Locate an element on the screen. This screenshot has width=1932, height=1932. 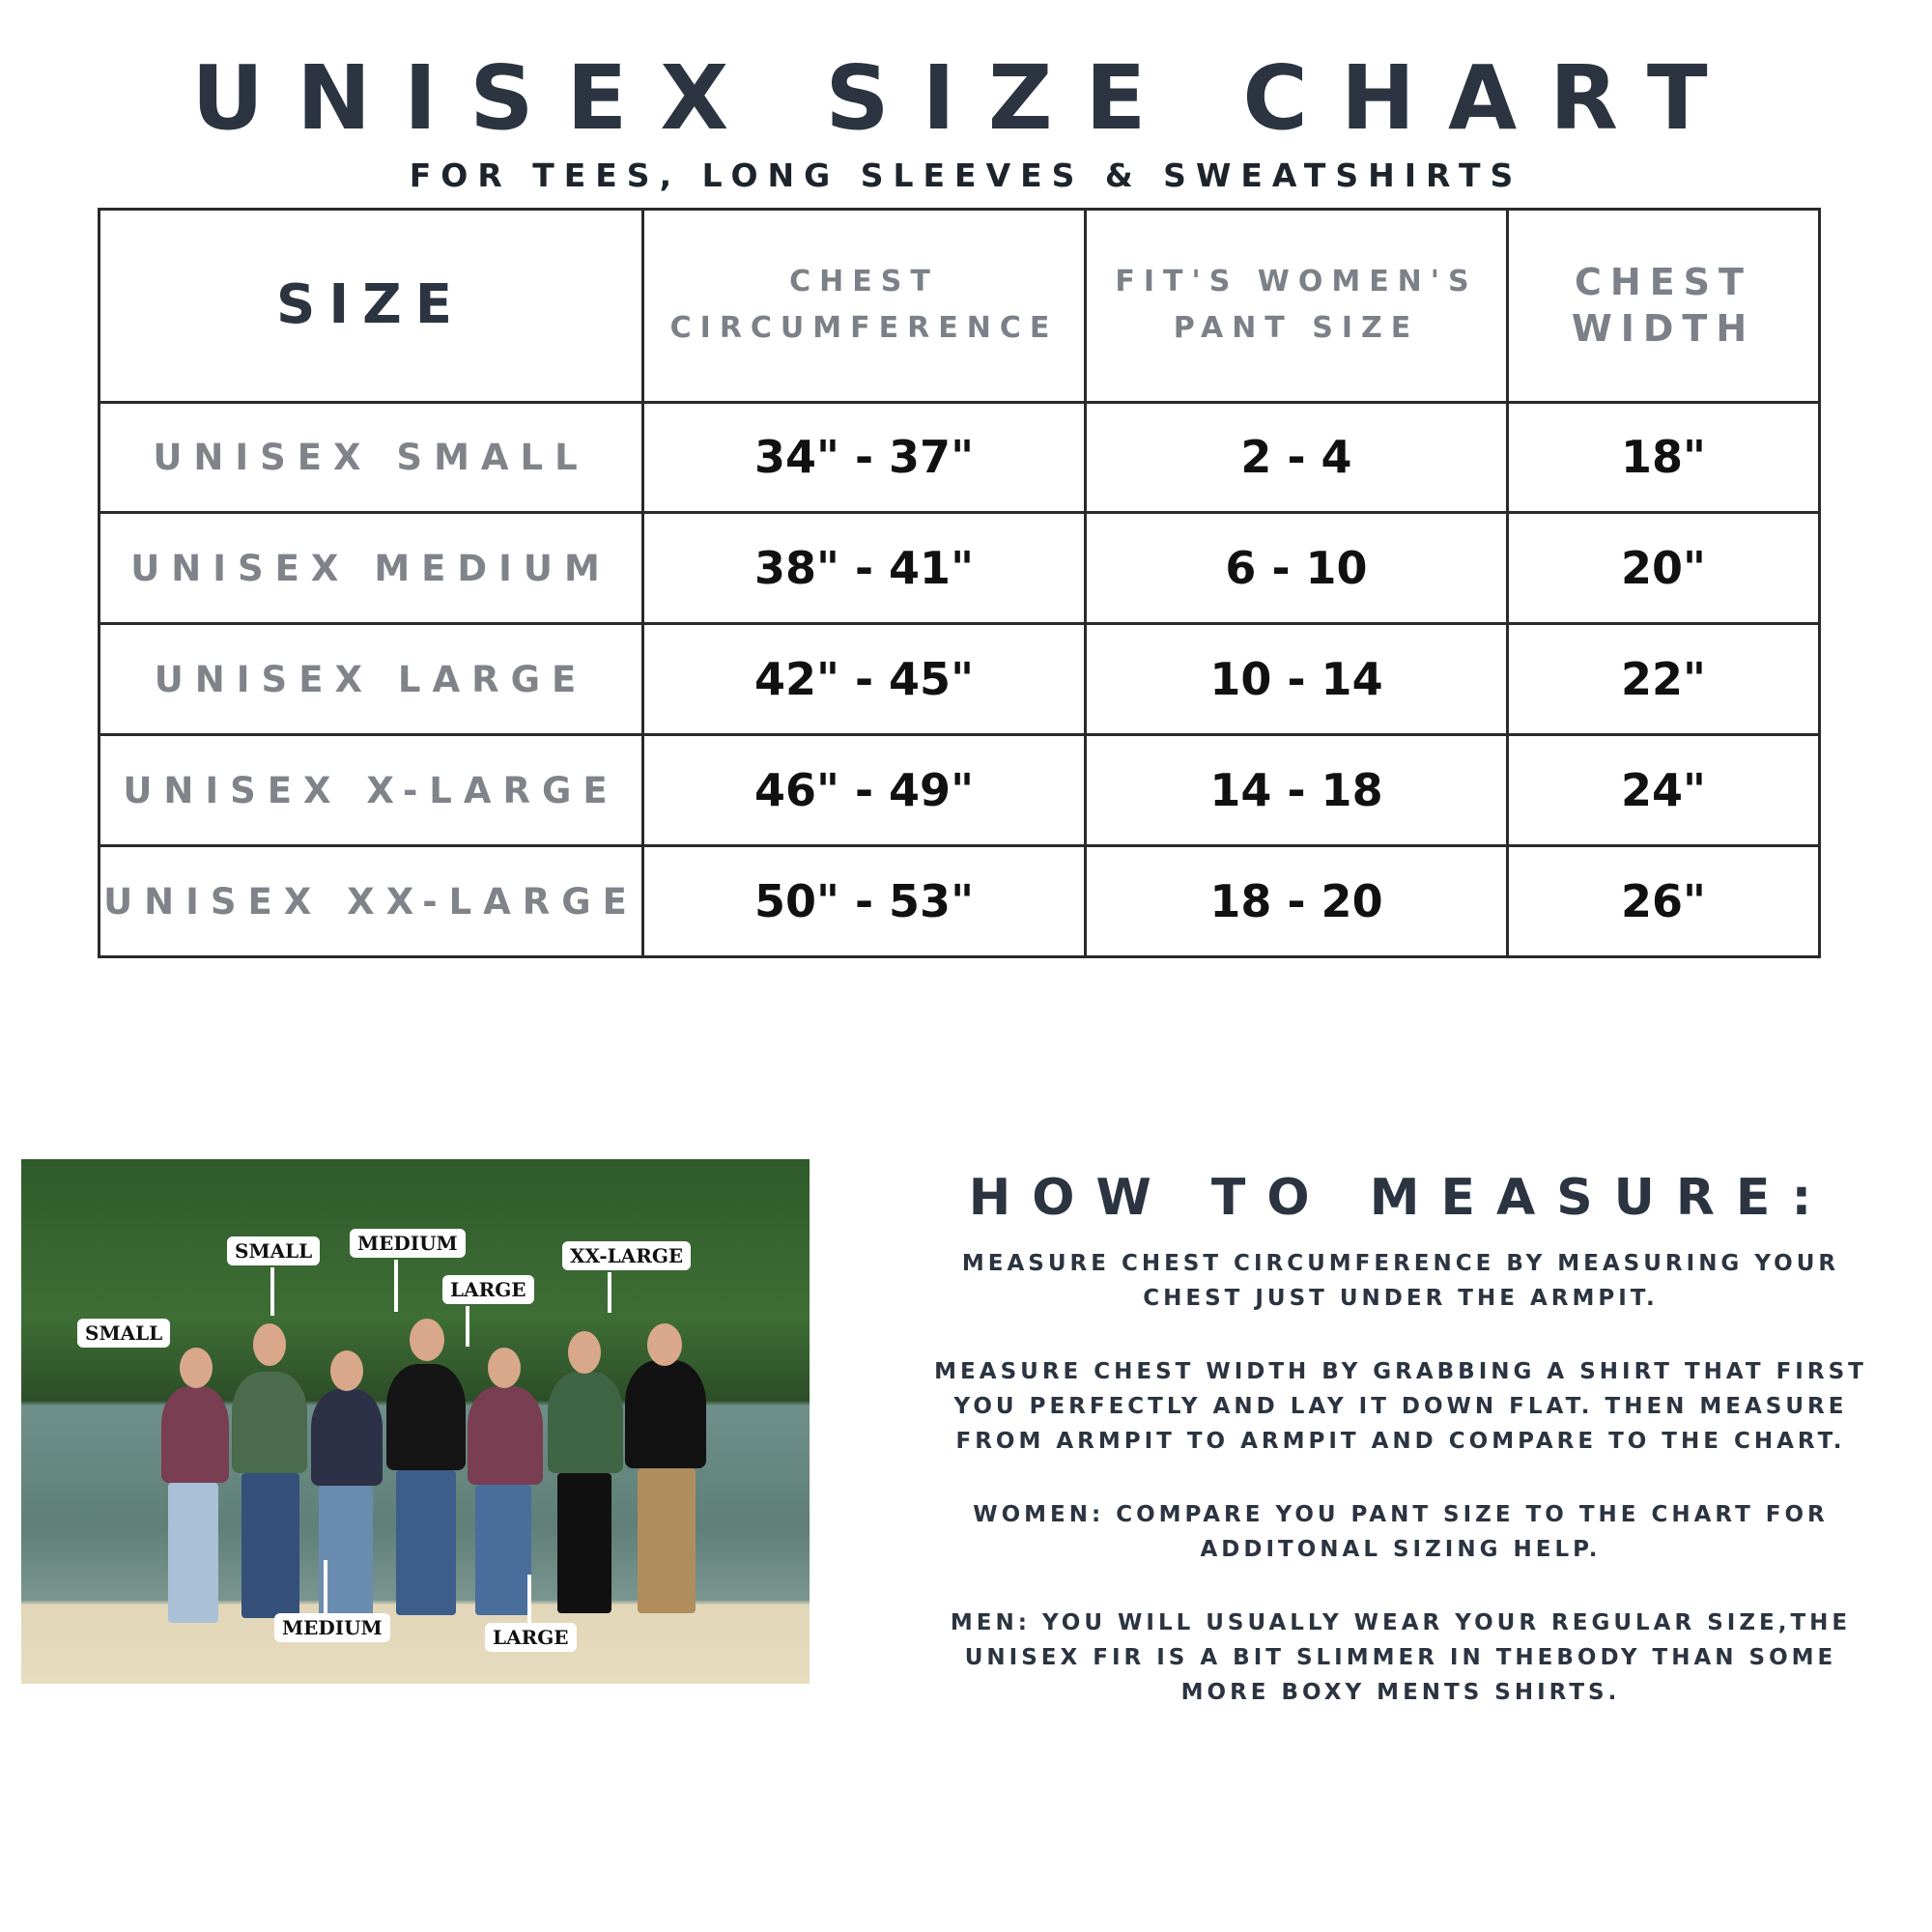
chest-circumference: 42" - 45" is located at coordinates (864, 679).